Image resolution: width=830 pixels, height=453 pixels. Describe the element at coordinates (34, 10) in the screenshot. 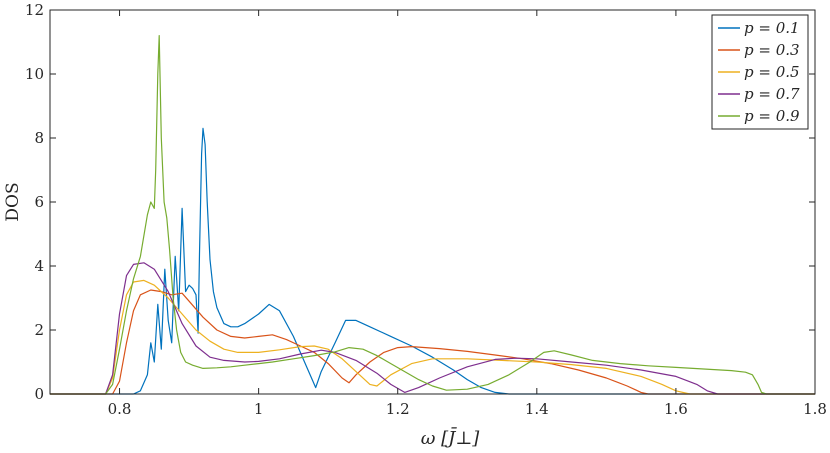

I see `y-tick-label: 12` at that location.